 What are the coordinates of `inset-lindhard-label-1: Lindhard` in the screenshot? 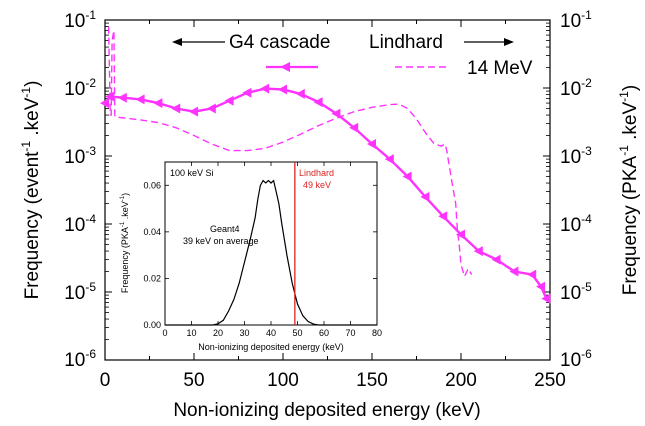 It's located at (316, 173).